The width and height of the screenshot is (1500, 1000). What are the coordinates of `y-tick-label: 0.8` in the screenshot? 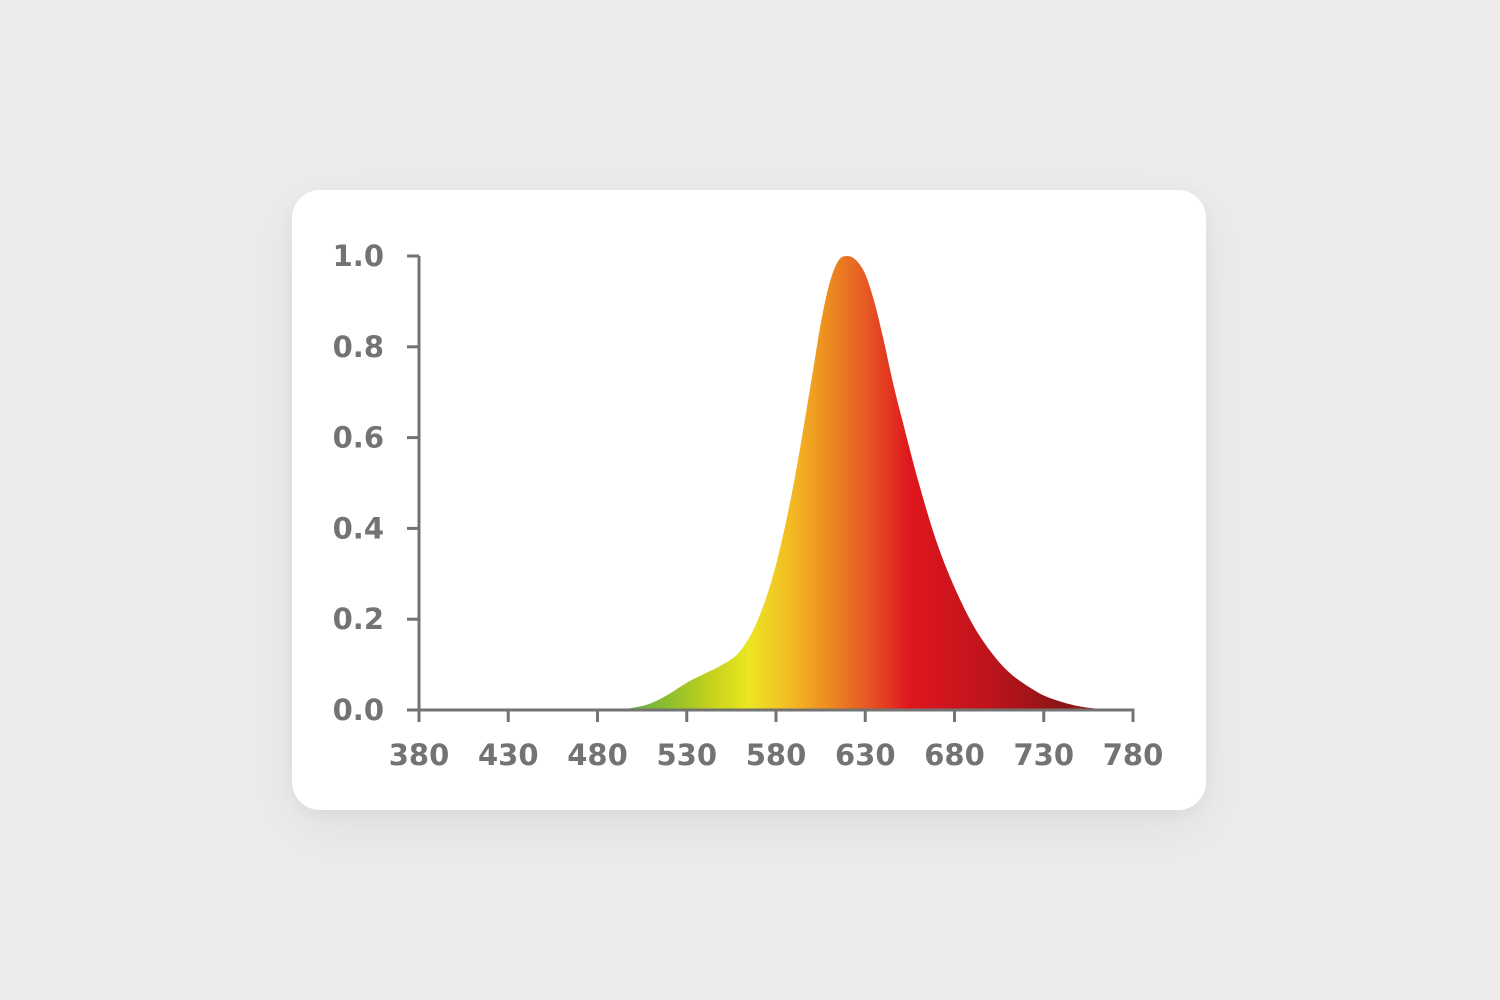 It's located at (358, 347).